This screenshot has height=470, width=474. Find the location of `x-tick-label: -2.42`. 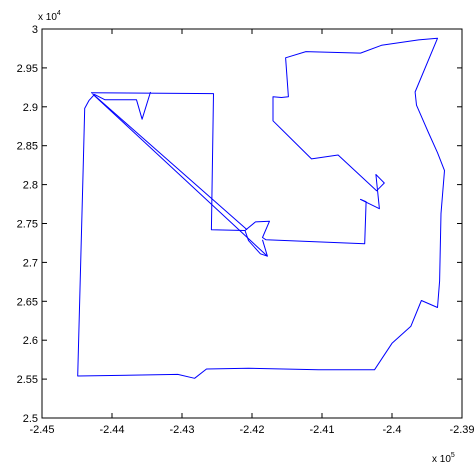

x-tick-label: -2.42 is located at coordinates (251, 430).